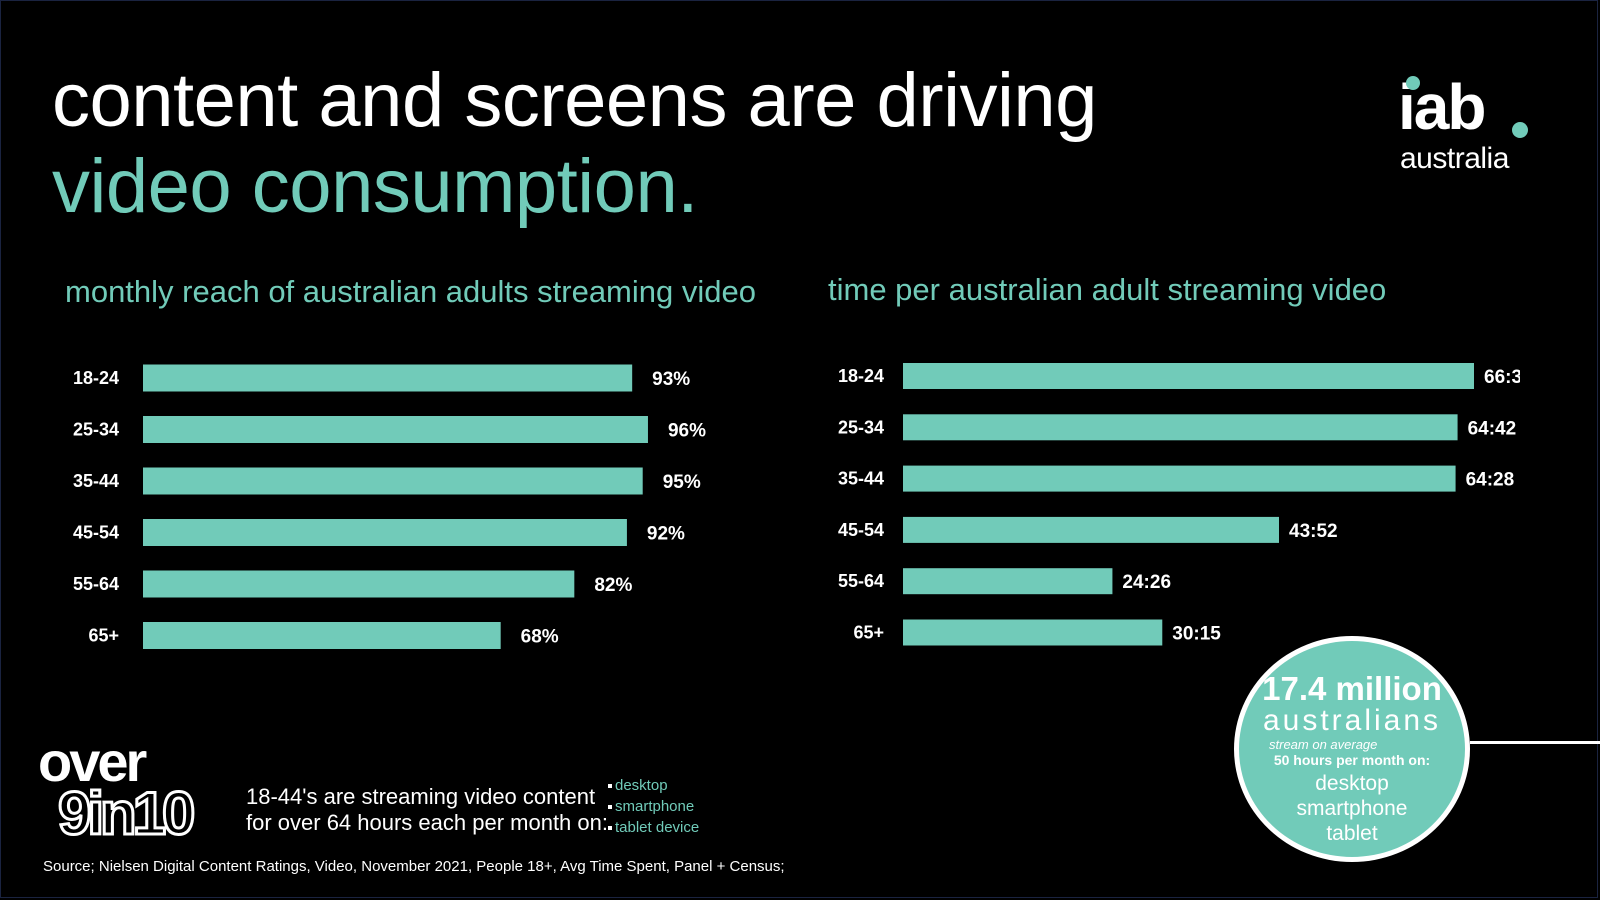  What do you see at coordinates (1535, 742) in the screenshot?
I see `circle-connector-line` at bounding box center [1535, 742].